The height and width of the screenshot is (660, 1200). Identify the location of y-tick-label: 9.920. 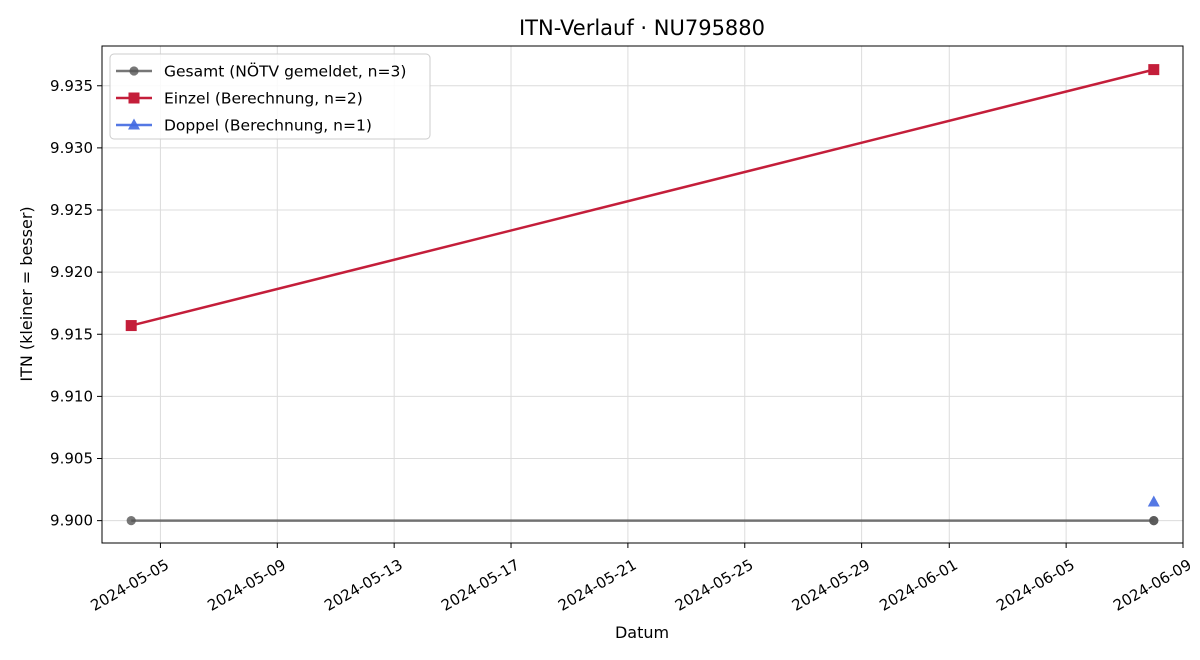
(71, 272).